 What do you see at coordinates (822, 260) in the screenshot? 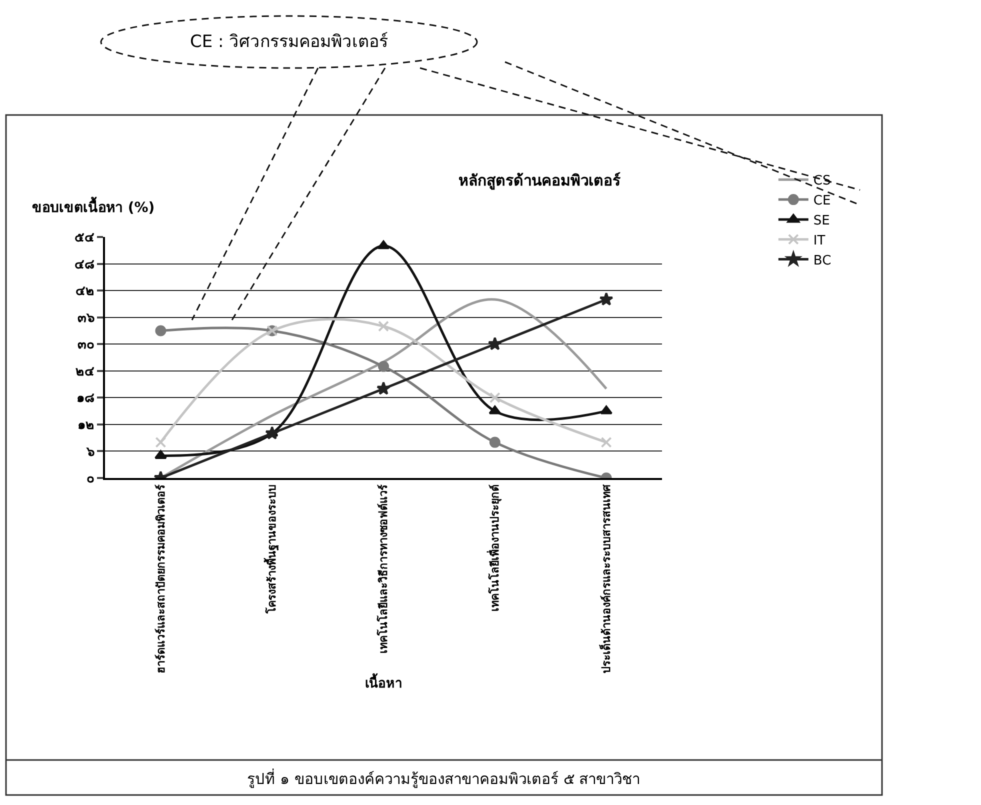
I see `legend-label: BC` at bounding box center [822, 260].